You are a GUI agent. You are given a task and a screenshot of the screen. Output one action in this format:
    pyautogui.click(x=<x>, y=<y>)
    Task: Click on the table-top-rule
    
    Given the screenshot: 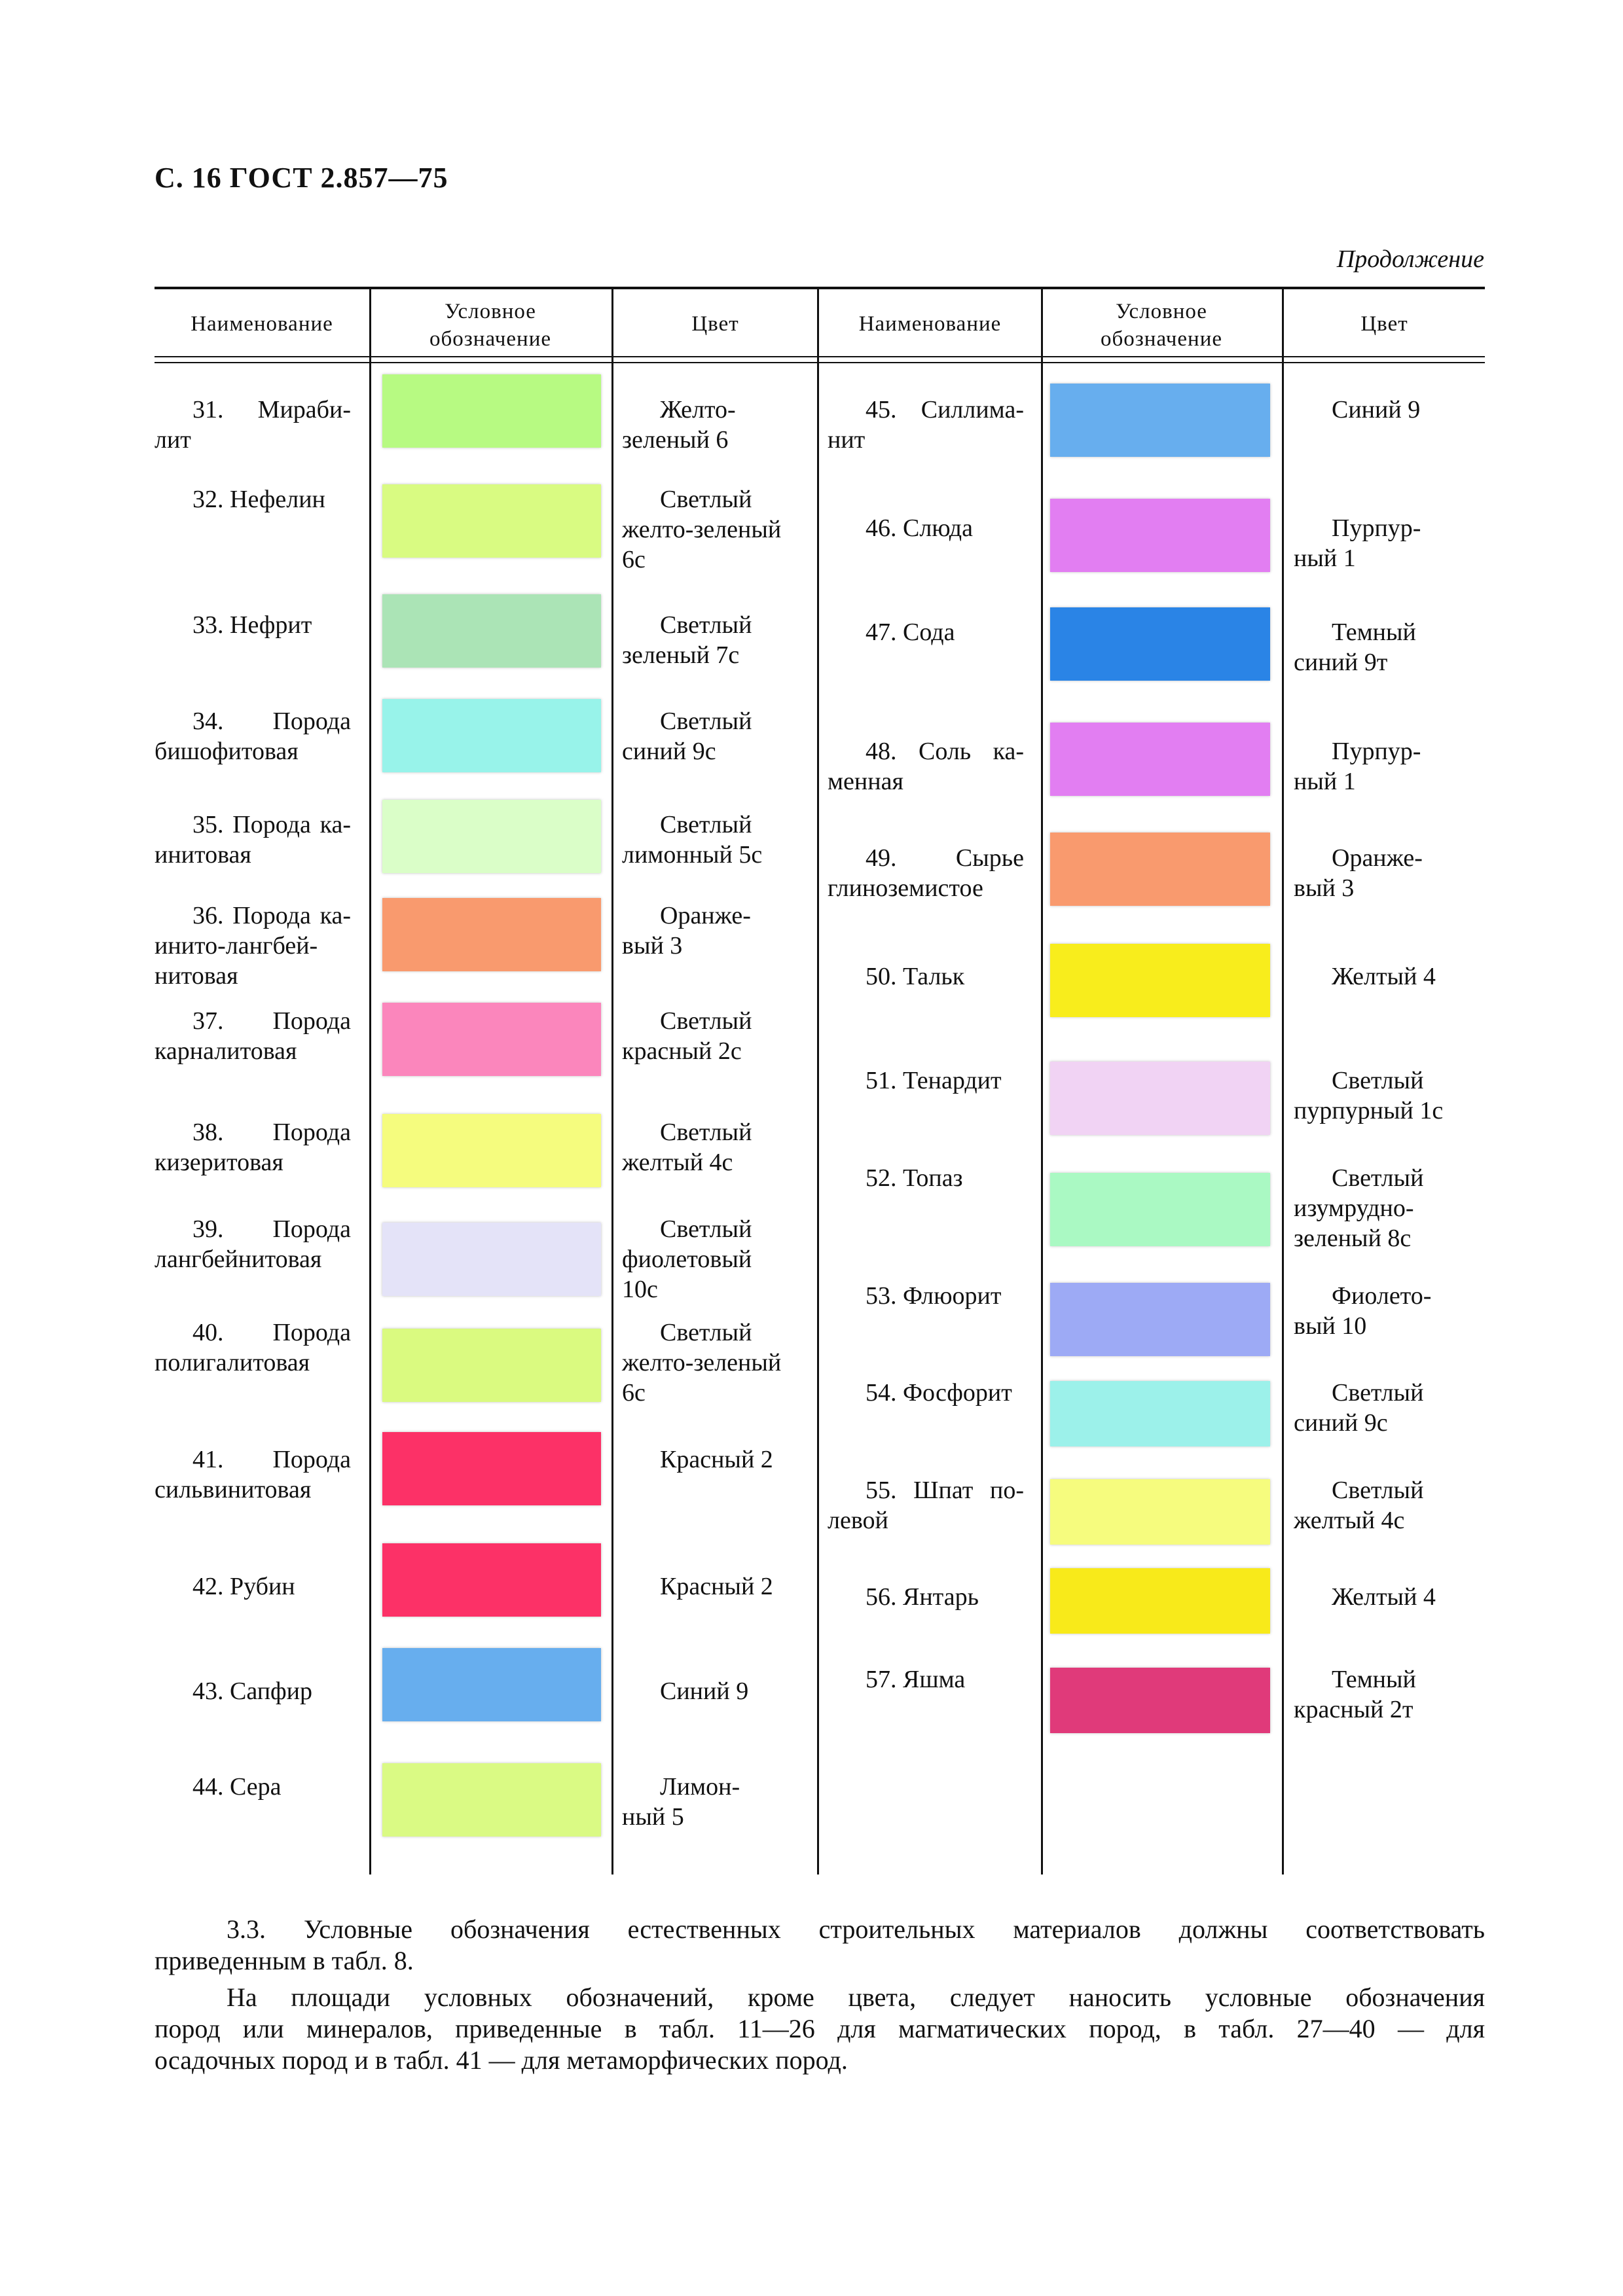 What is the action you would take?
    pyautogui.click(x=820, y=288)
    